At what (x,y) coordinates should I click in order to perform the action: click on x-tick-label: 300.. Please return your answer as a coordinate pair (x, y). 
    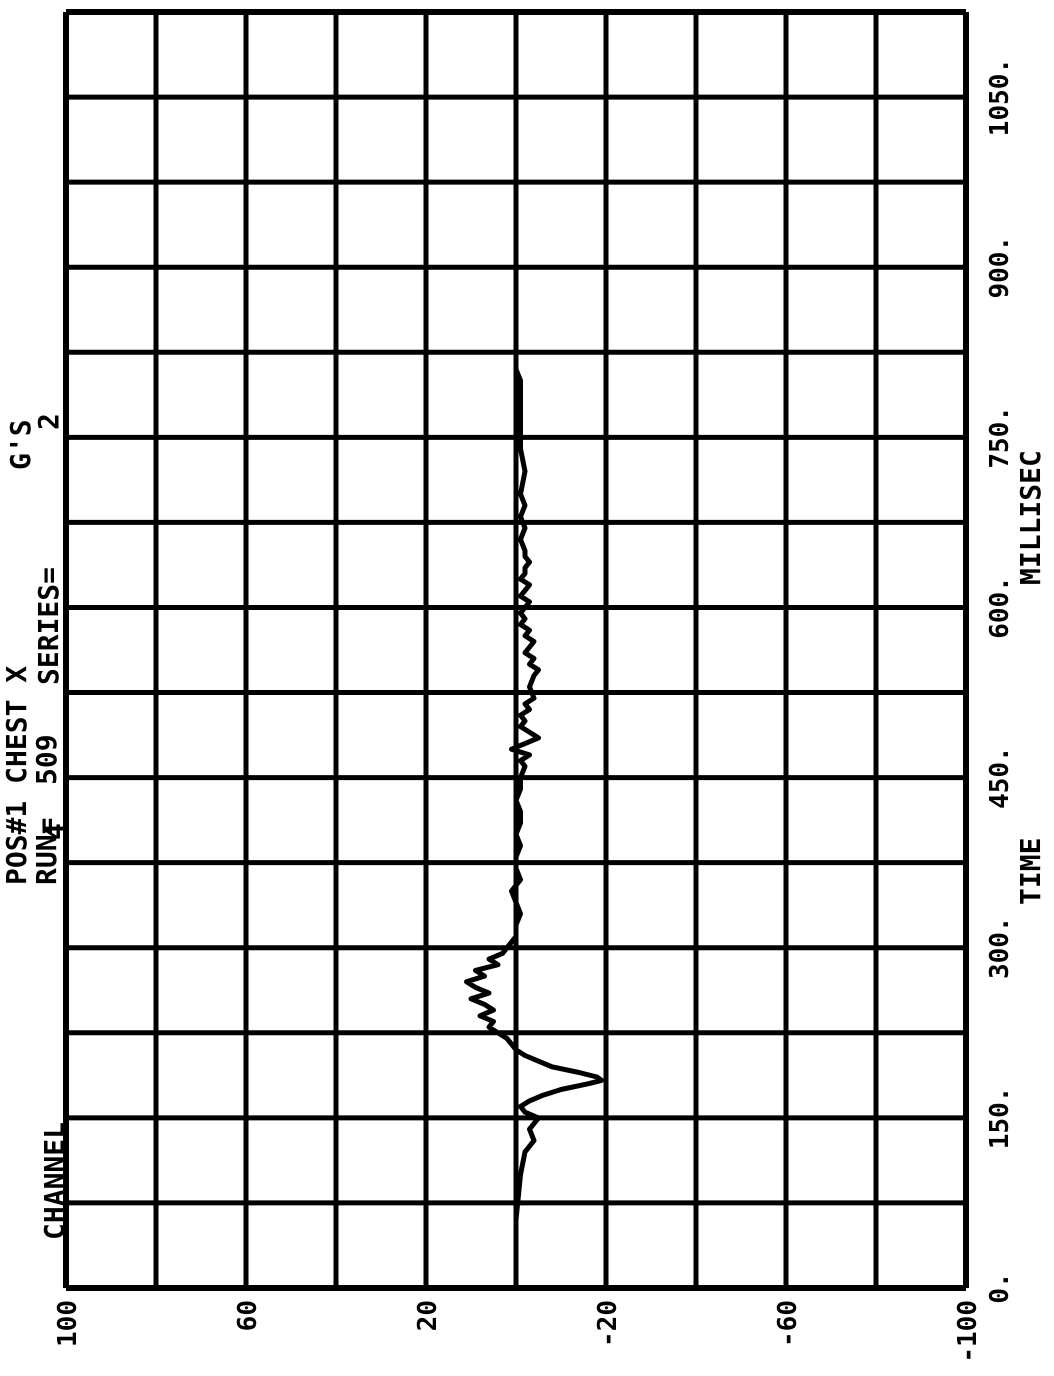
    Looking at the image, I should click on (1000, 947).